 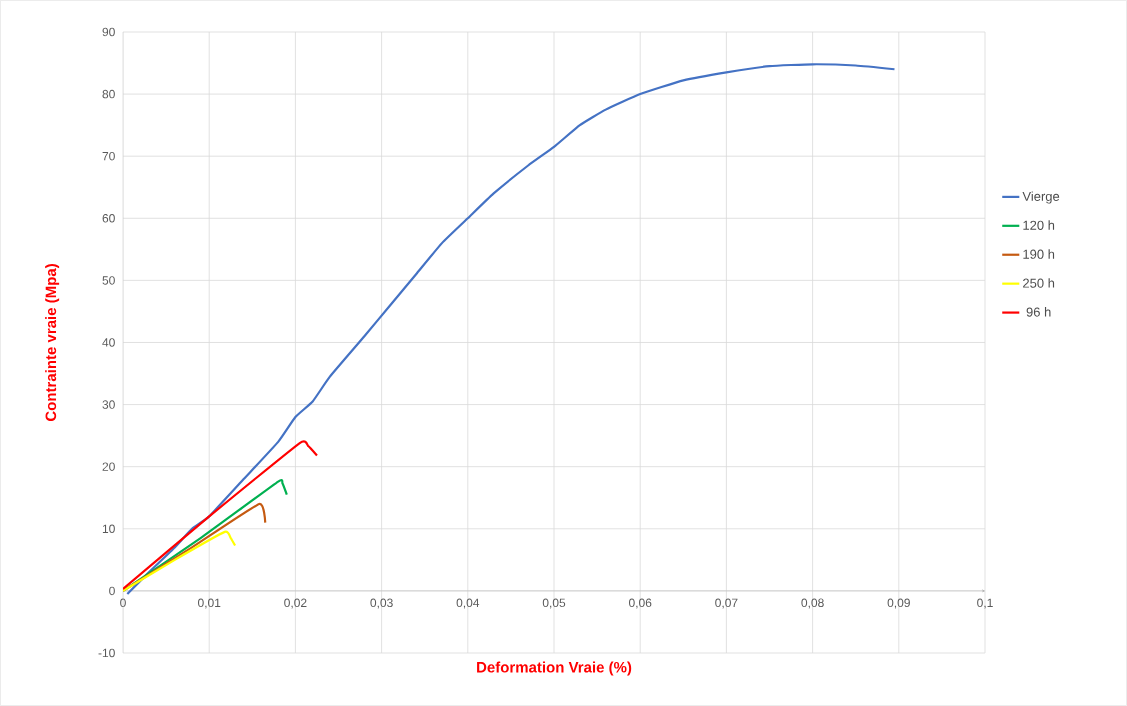 What do you see at coordinates (468, 603) in the screenshot?
I see `x-tick-label: 0,04` at bounding box center [468, 603].